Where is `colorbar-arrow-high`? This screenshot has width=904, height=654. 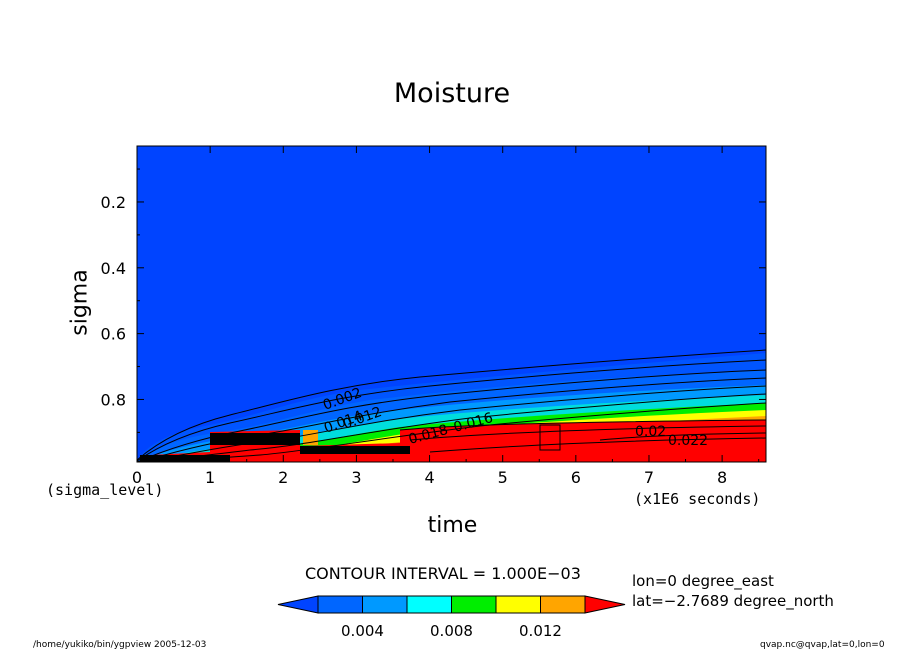 colorbar-arrow-high is located at coordinates (605, 604).